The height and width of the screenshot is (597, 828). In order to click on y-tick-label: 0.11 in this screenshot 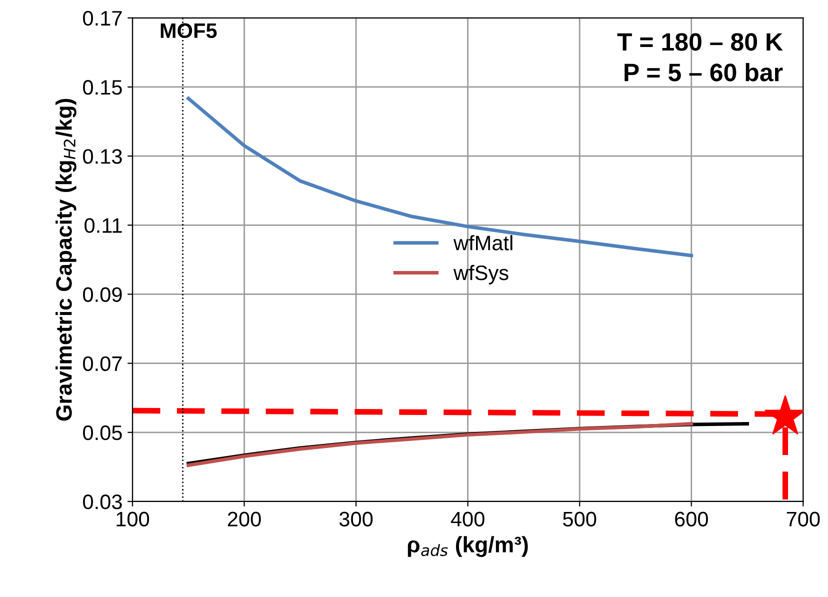, I will do `click(103, 225)`.